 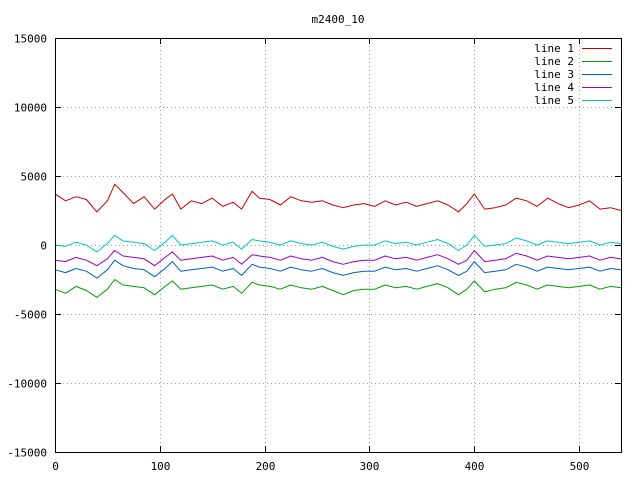 What do you see at coordinates (266, 466) in the screenshot?
I see `x-tick-label: 200` at bounding box center [266, 466].